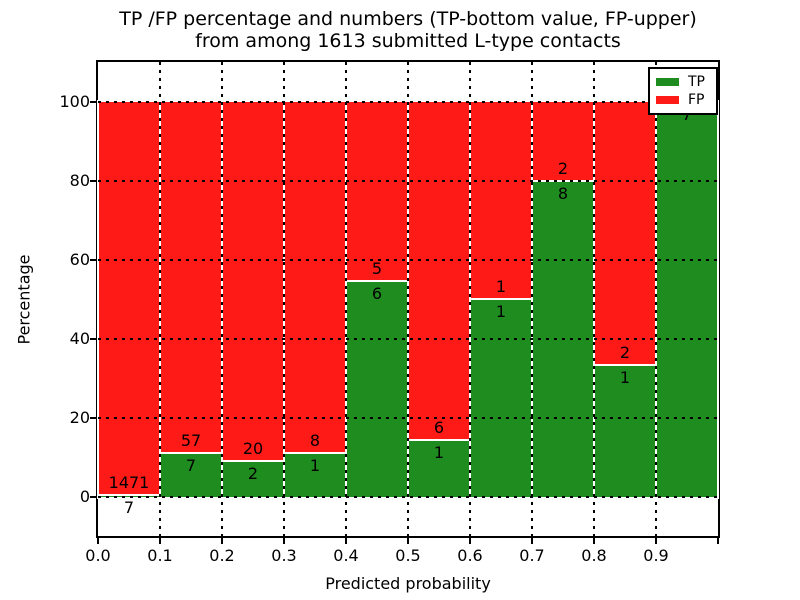 The width and height of the screenshot is (800, 600). Describe the element at coordinates (439, 428) in the screenshot. I see `fp-count-label: 6` at that location.